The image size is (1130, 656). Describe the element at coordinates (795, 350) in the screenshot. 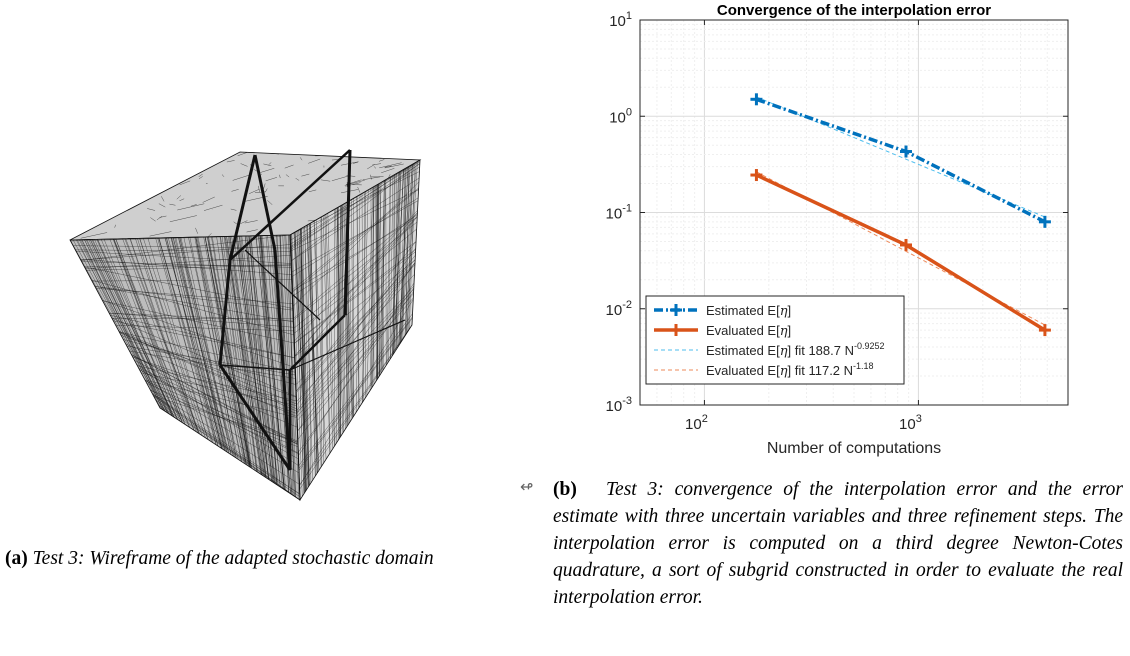

I see `legend-label: Estimated E[η] fit 188.7 N-0.9252` at that location.